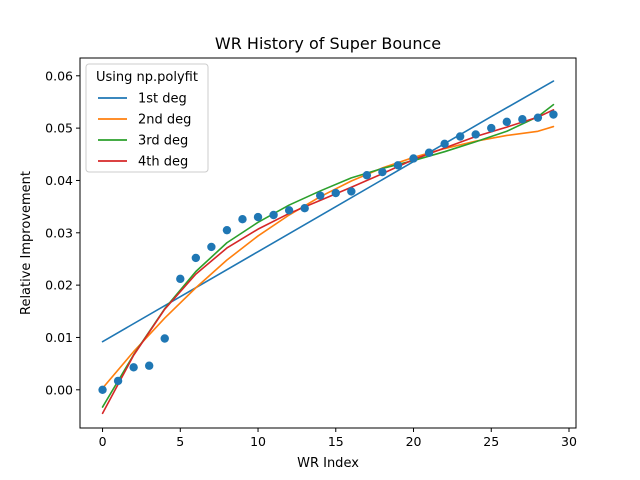  I want to click on x-tick-label: 5, so click(180, 441).